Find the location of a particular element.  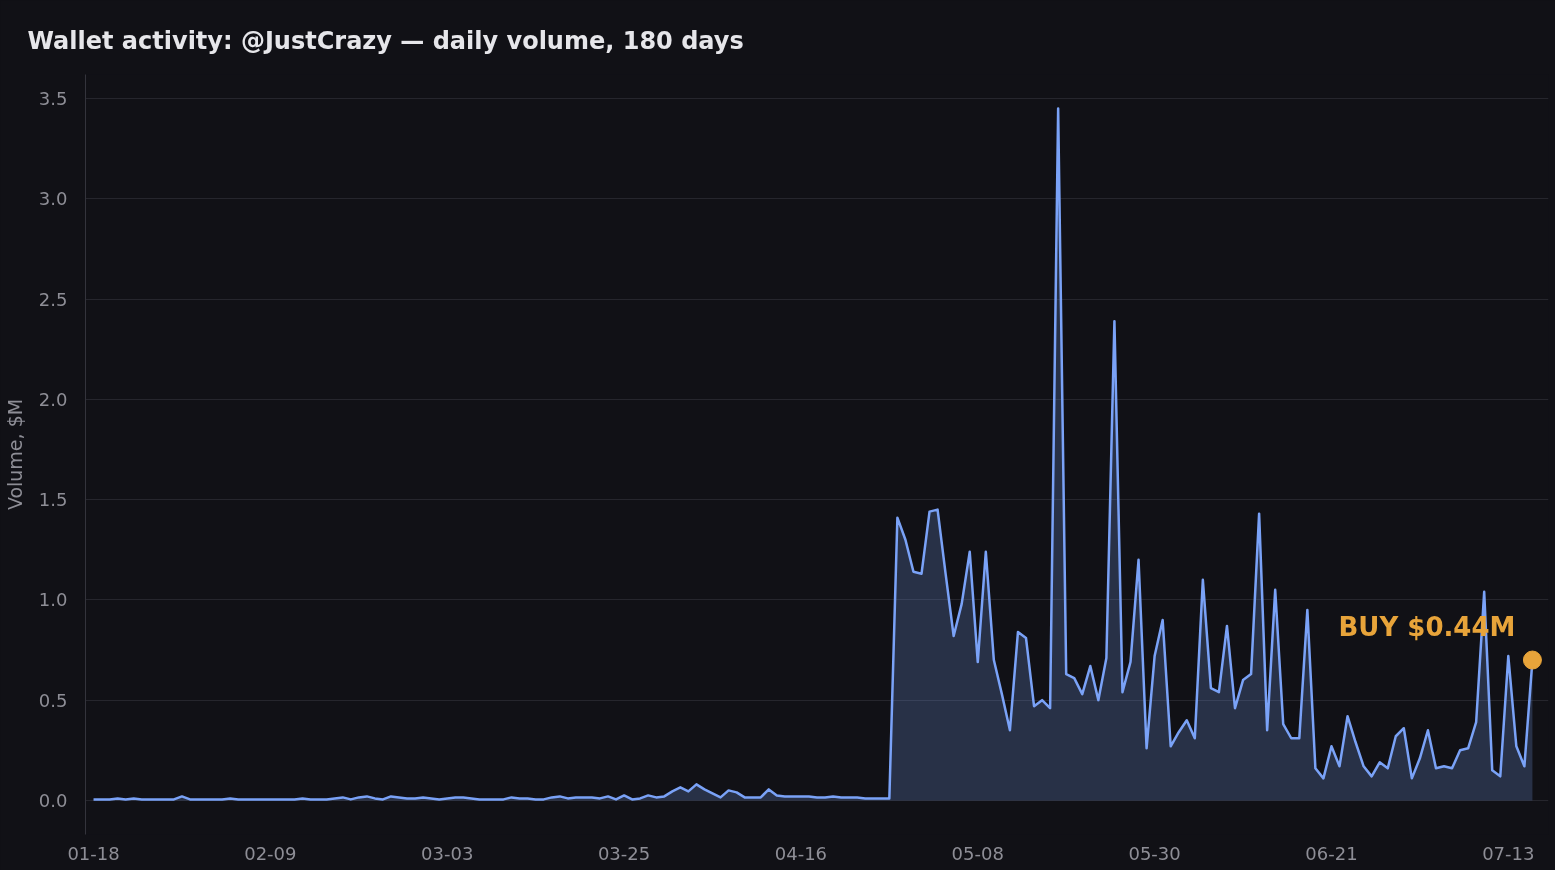

y-tick-label: 1.0 is located at coordinates (53, 600).